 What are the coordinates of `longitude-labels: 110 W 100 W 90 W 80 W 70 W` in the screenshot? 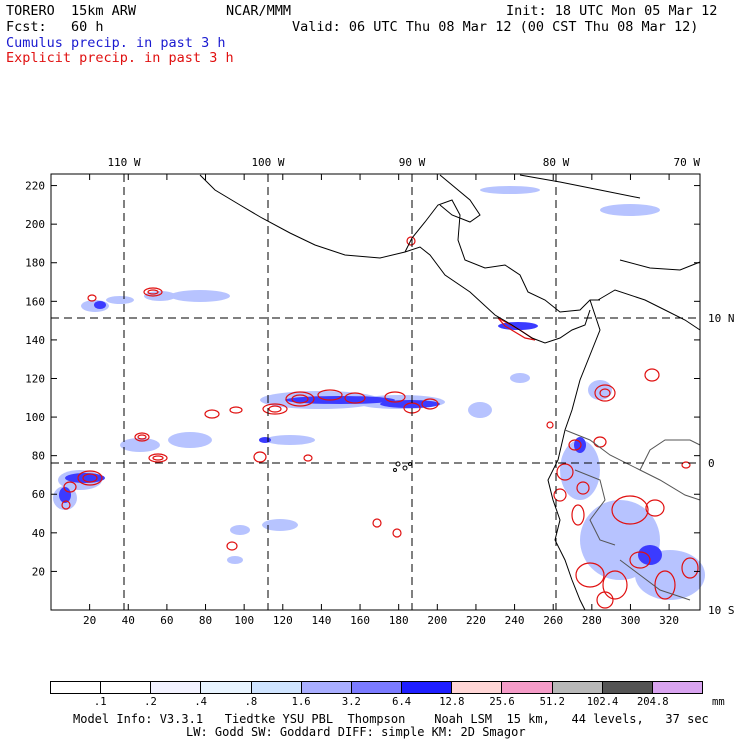 It's located at (403, 162).